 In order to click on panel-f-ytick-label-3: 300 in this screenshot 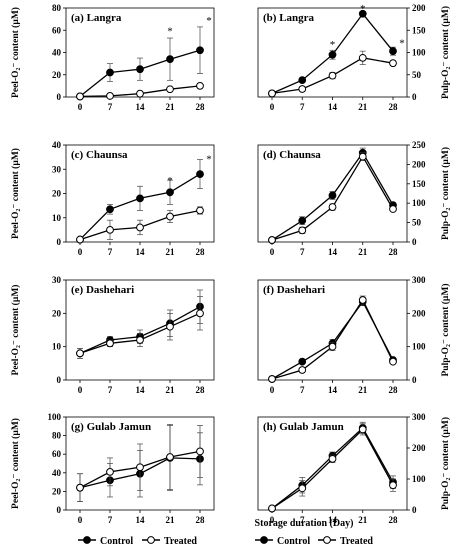, I will do `click(419, 280)`.